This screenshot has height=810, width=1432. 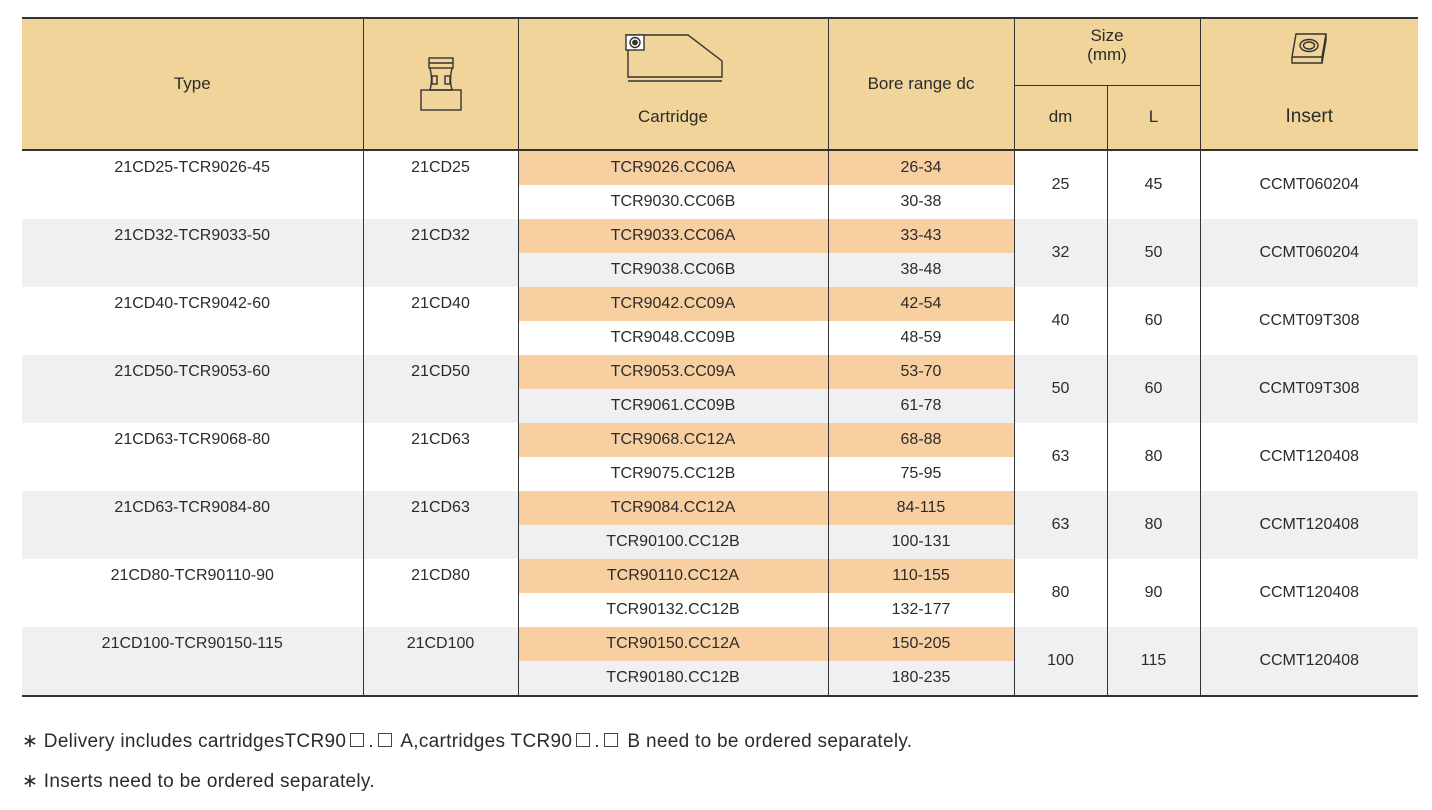 What do you see at coordinates (673, 202) in the screenshot?
I see `cell-cartridge-b: TCR9030.CC06B` at bounding box center [673, 202].